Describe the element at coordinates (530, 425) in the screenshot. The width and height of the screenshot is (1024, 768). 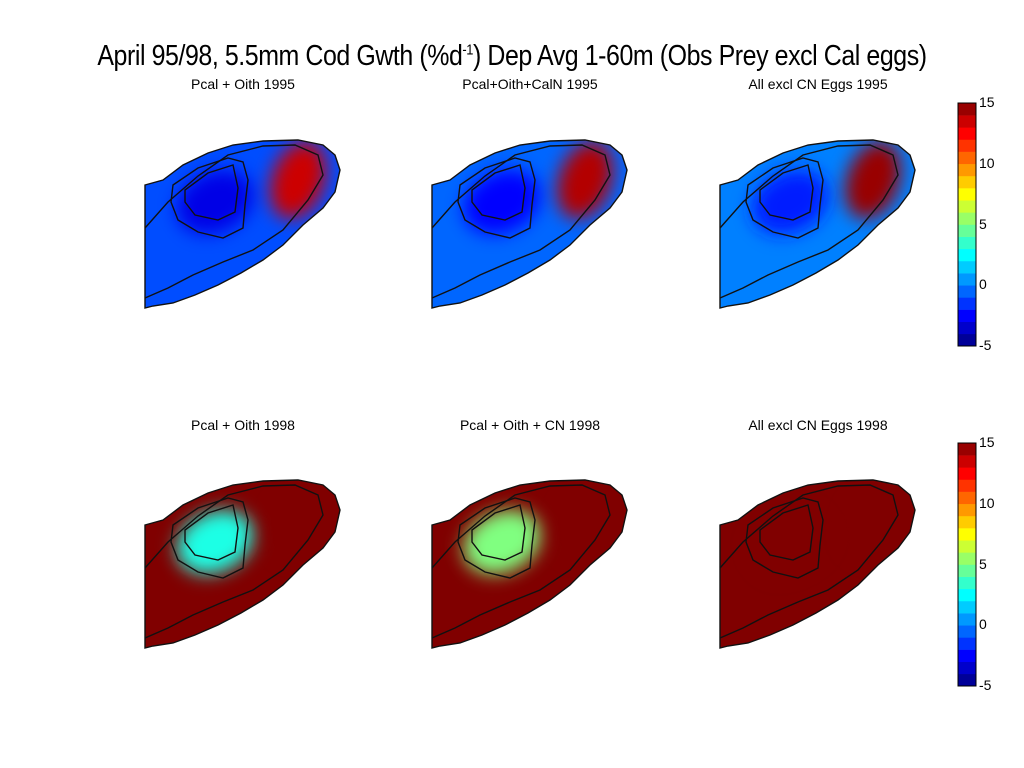
I see `panel-title-5: Pcal + Oith + CN 1998` at that location.